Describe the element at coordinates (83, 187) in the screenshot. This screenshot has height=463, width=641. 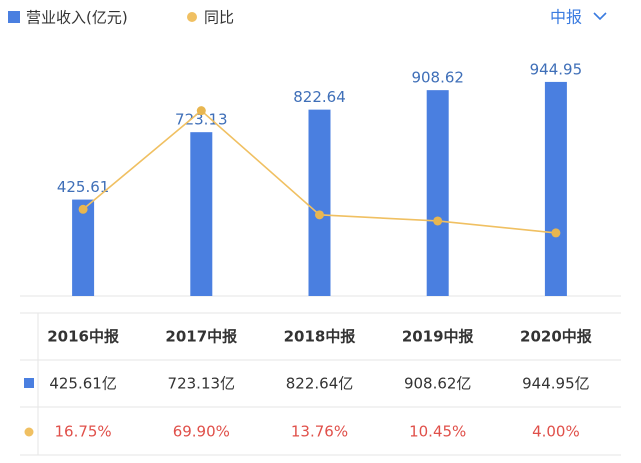
I see `value-label: 425.61` at that location.